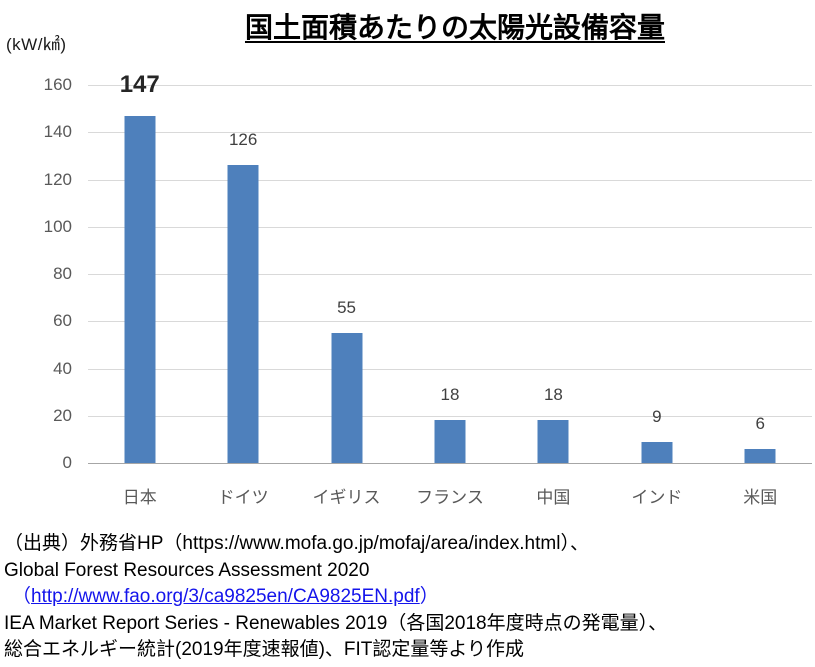 The height and width of the screenshot is (667, 815). What do you see at coordinates (57, 84) in the screenshot?
I see `y-tick-label: 160` at bounding box center [57, 84].